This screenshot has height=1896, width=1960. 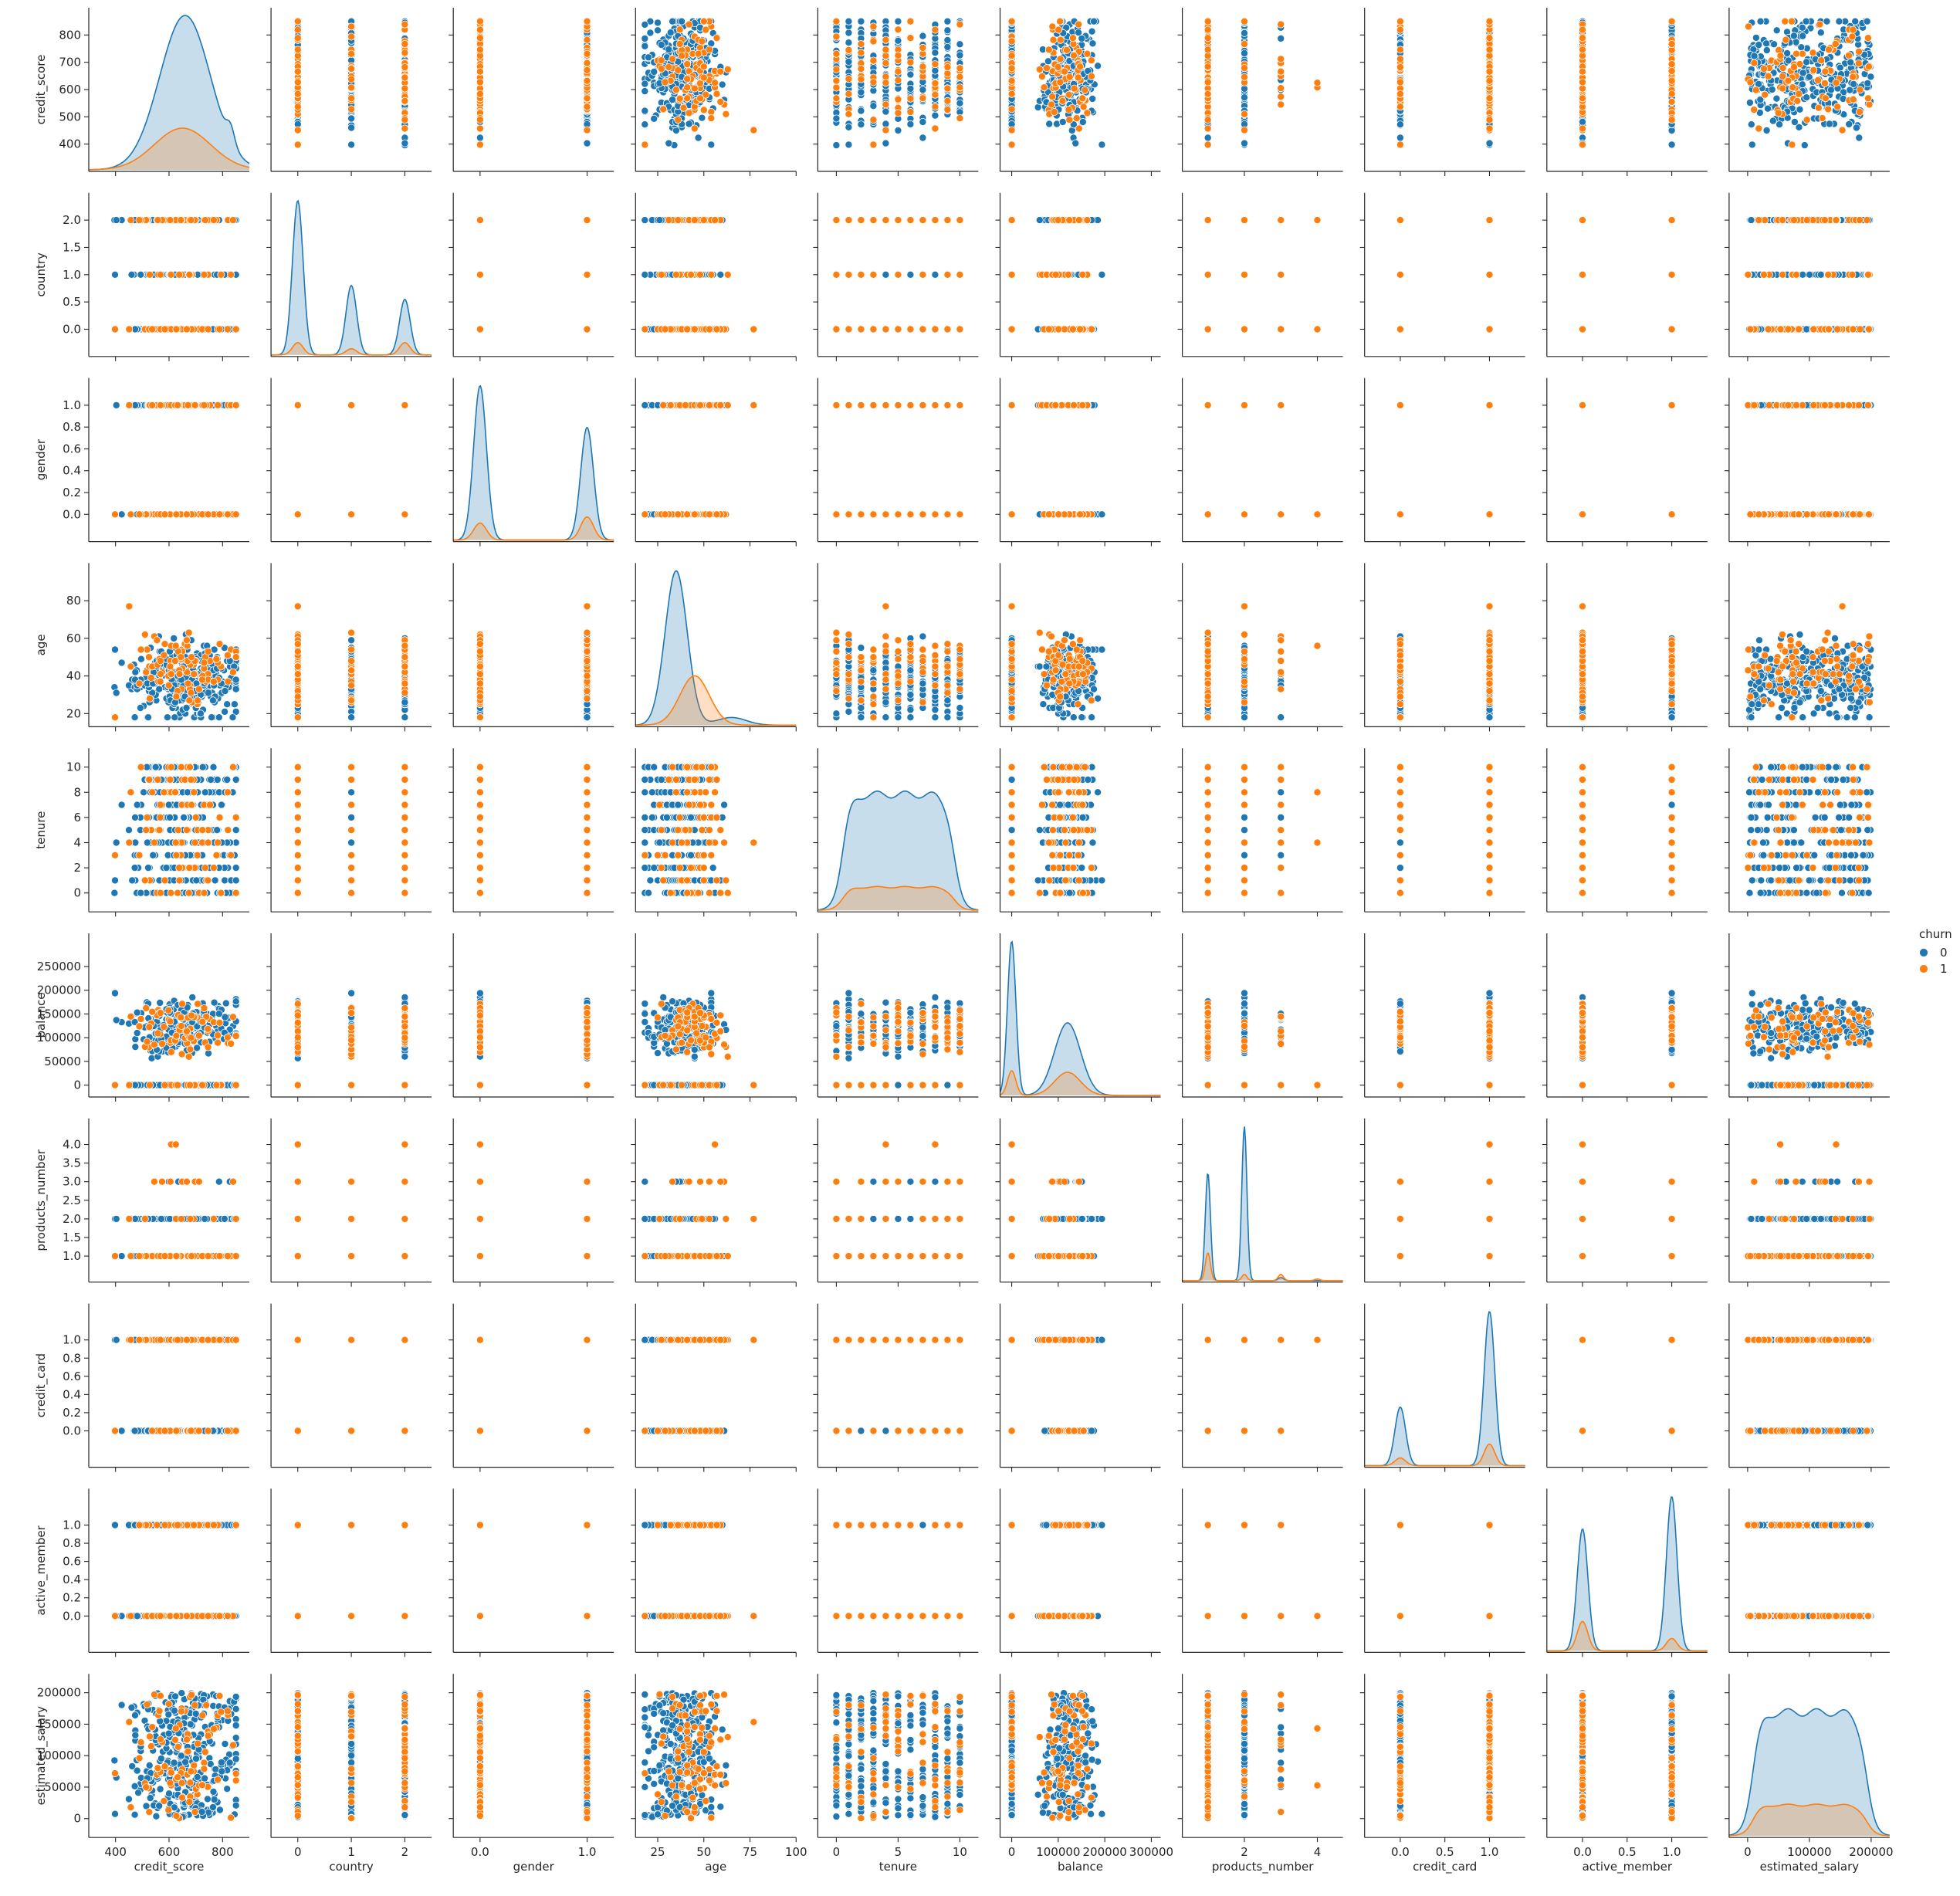 I want to click on y-axis-label: credit_score, so click(x=41, y=90).